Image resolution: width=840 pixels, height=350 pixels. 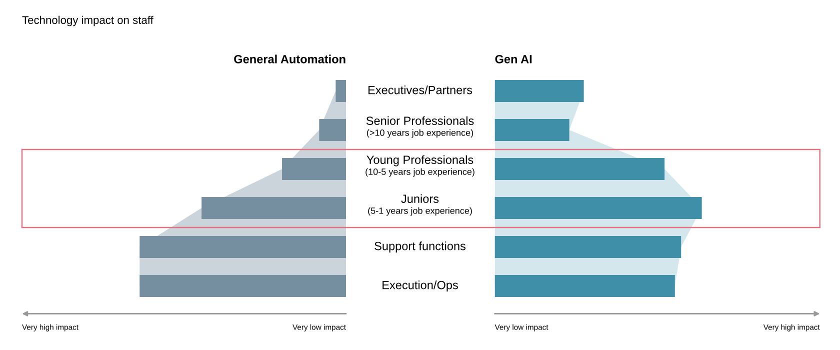 I want to click on y-tick-label: Young Professionals (10-5 years job experience), so click(x=420, y=166).